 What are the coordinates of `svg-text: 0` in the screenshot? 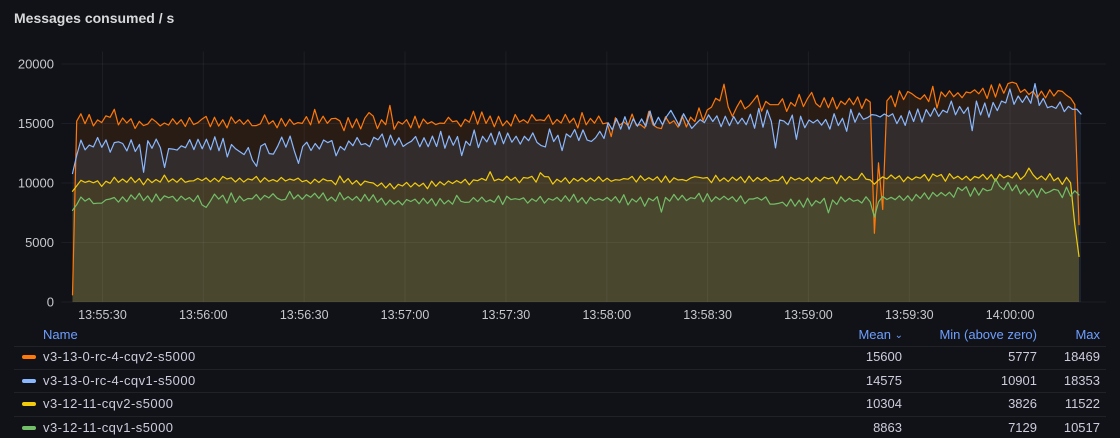 It's located at (50, 302).